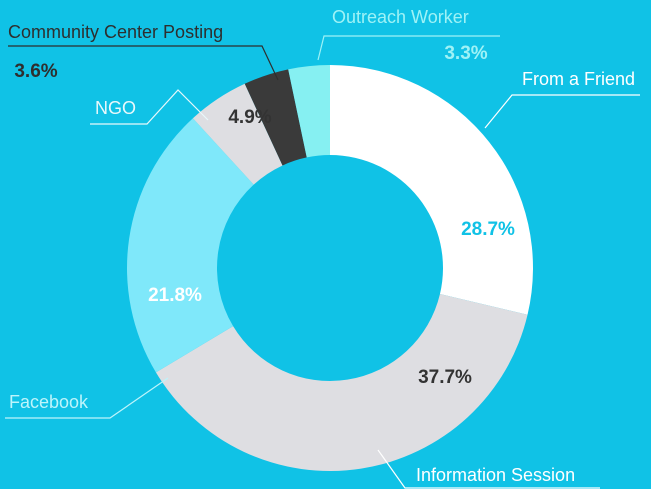  Describe the element at coordinates (35, 71) in the screenshot. I see `slice-value-label: 3.6%` at that location.